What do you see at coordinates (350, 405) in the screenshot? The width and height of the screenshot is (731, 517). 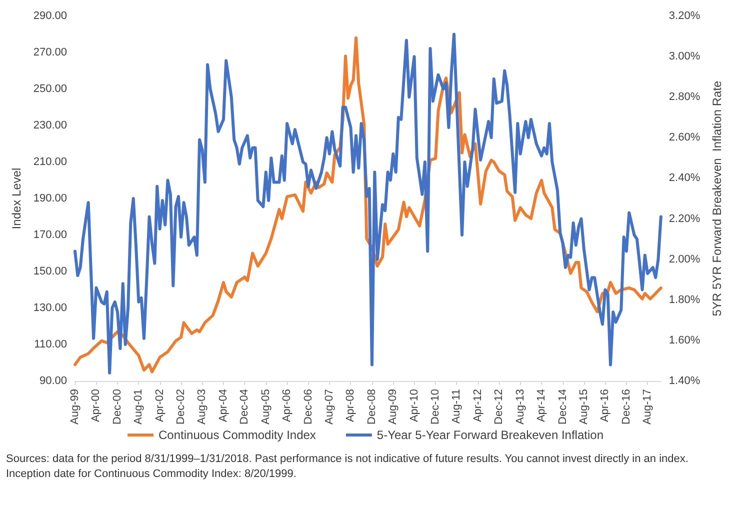 I see `x-tick-label: Apr-08` at bounding box center [350, 405].